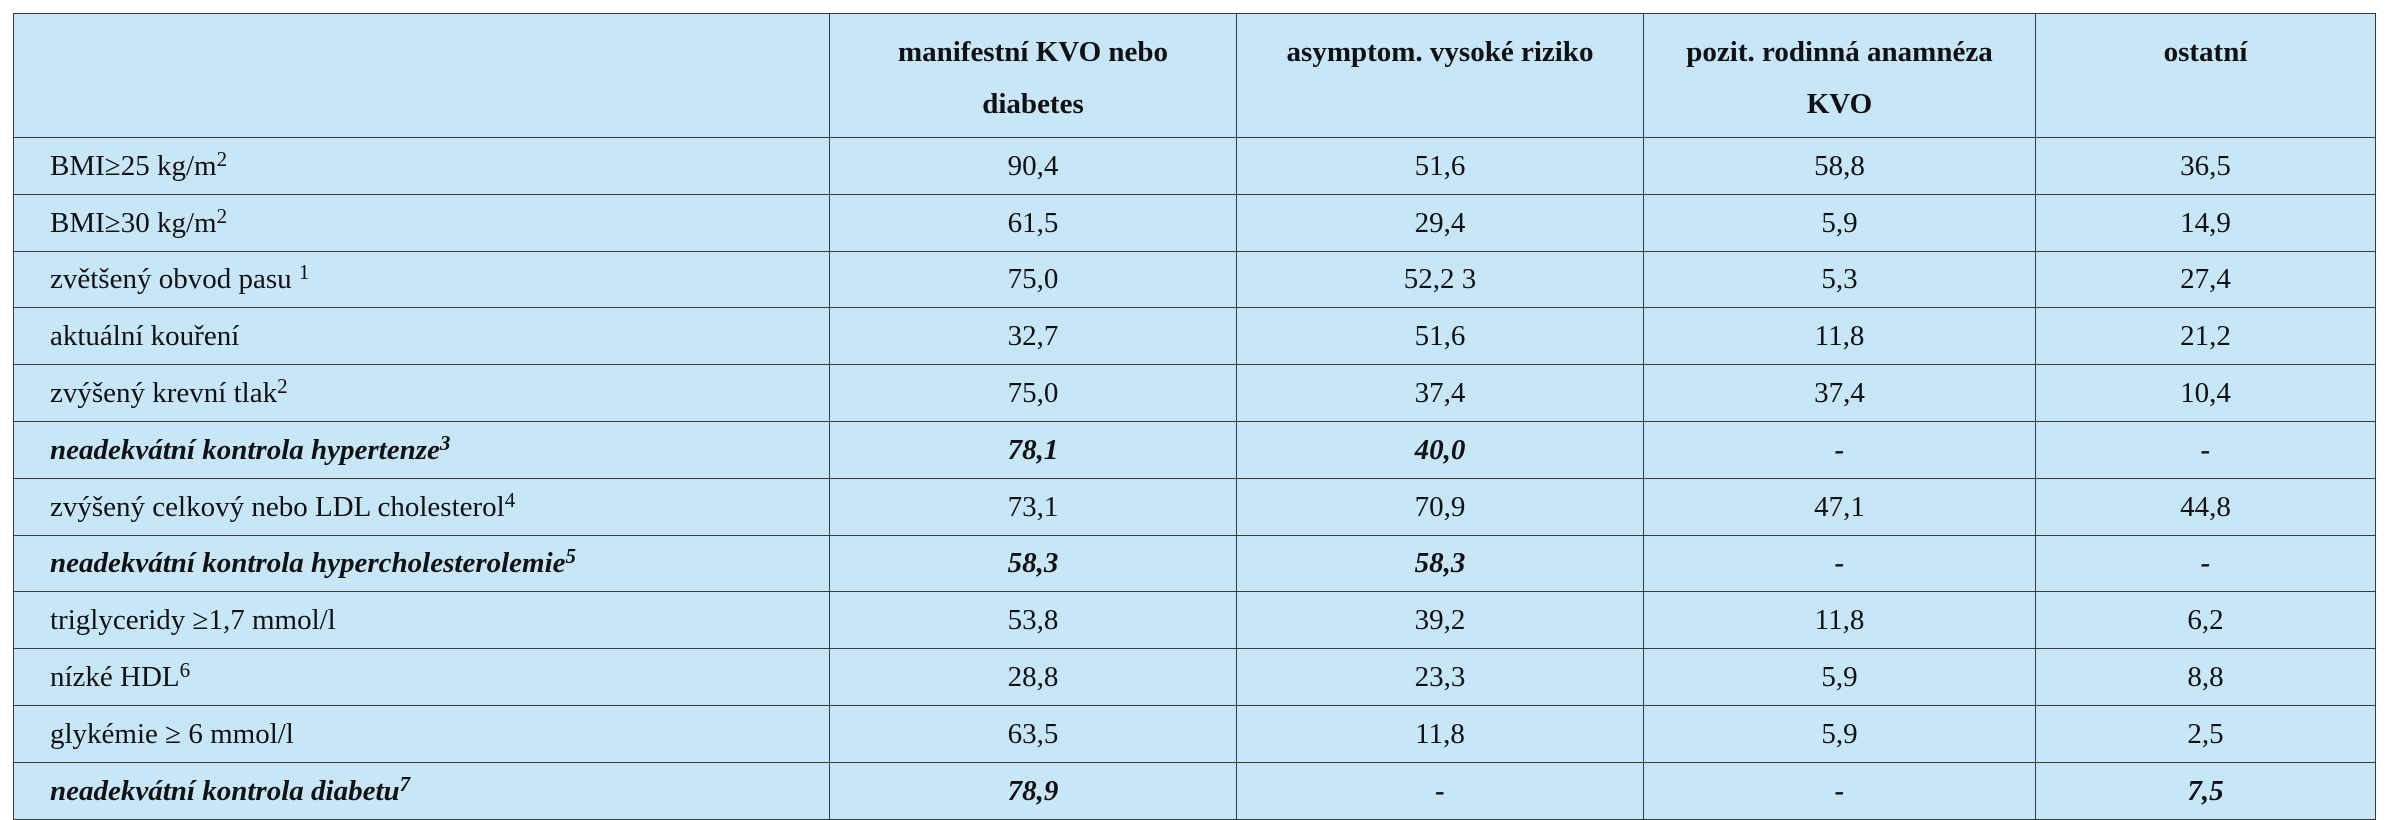  I want to click on footnote-marker: 6, so click(185, 669).